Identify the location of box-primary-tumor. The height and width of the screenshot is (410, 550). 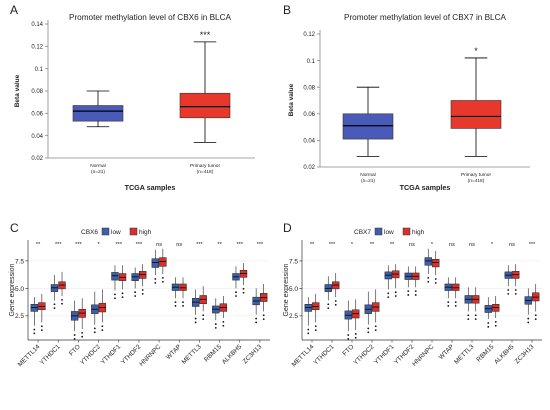
(205, 92).